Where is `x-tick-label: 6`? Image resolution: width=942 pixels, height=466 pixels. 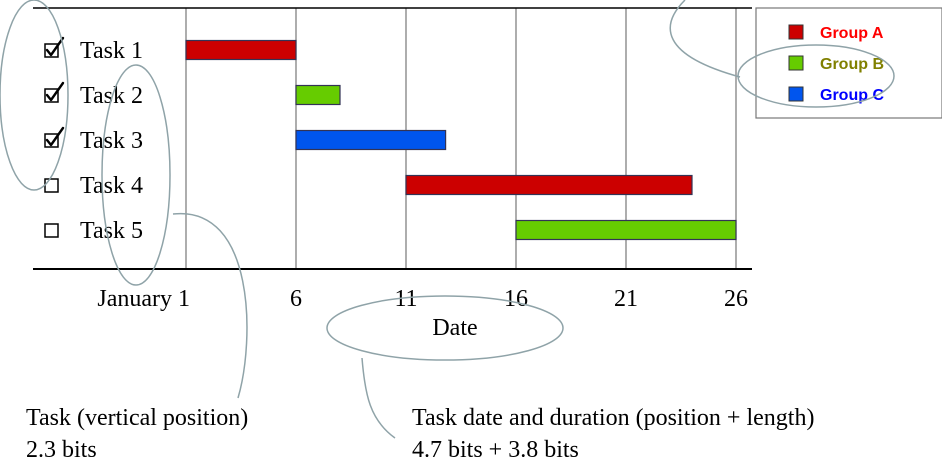
x-tick-label: 6 is located at coordinates (296, 299).